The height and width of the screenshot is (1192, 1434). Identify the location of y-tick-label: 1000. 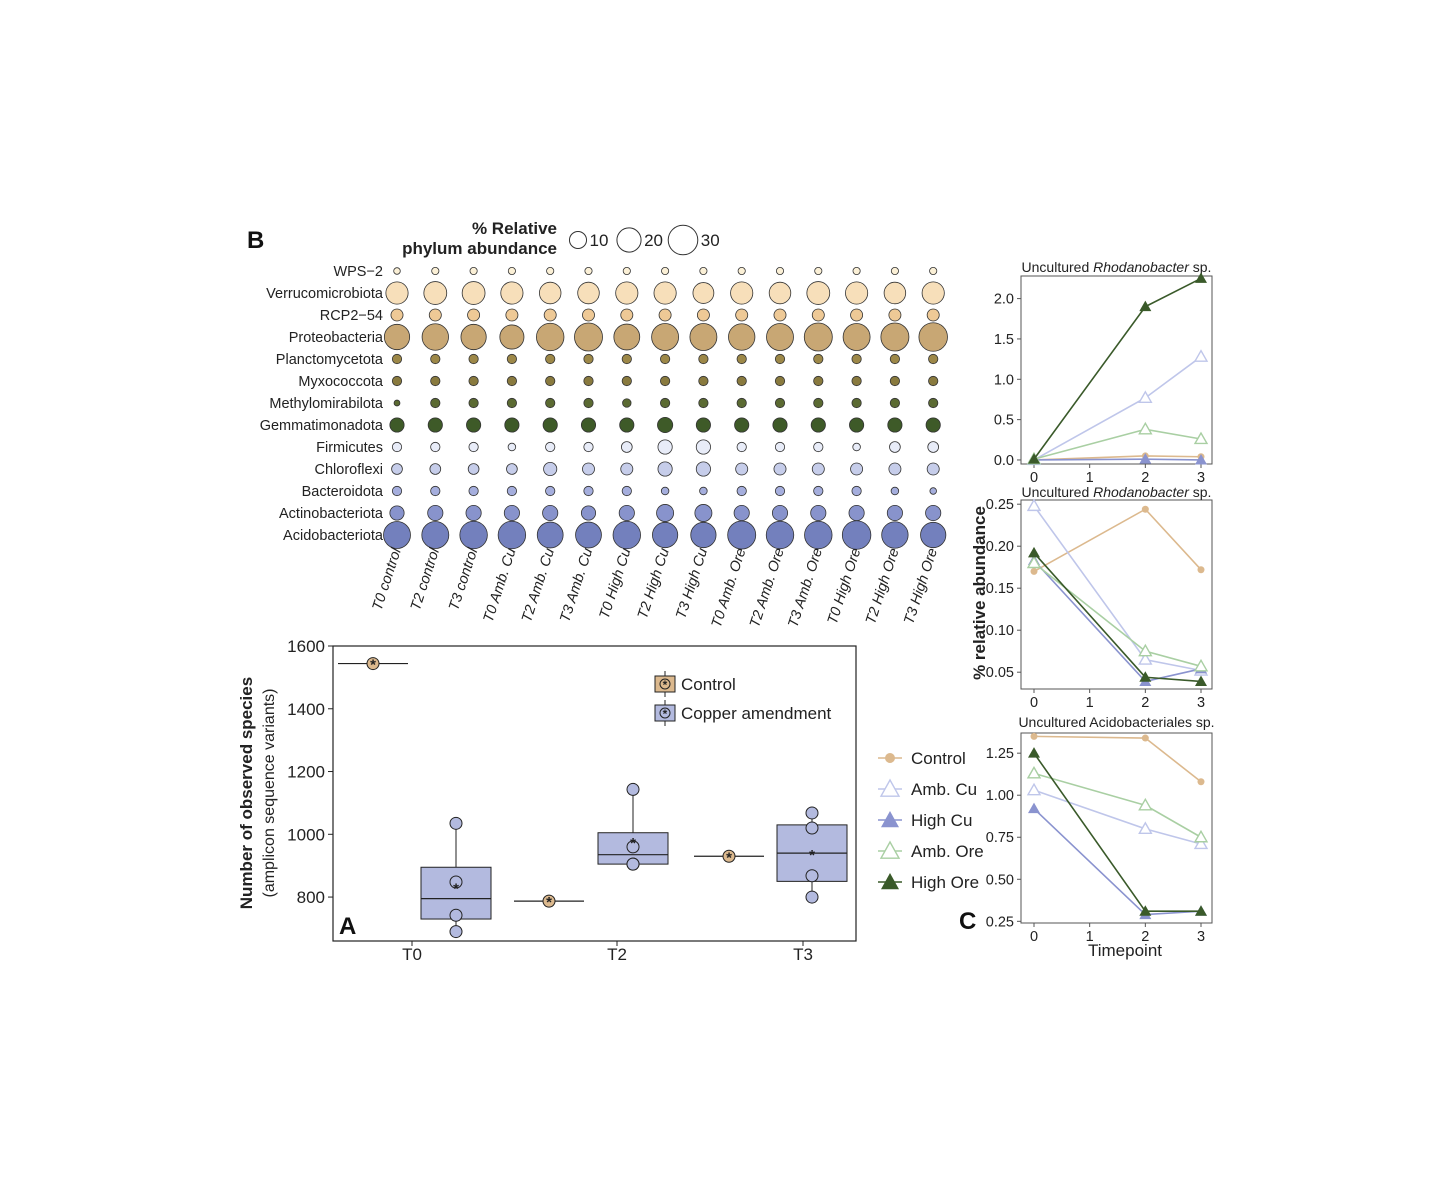
(306, 834).